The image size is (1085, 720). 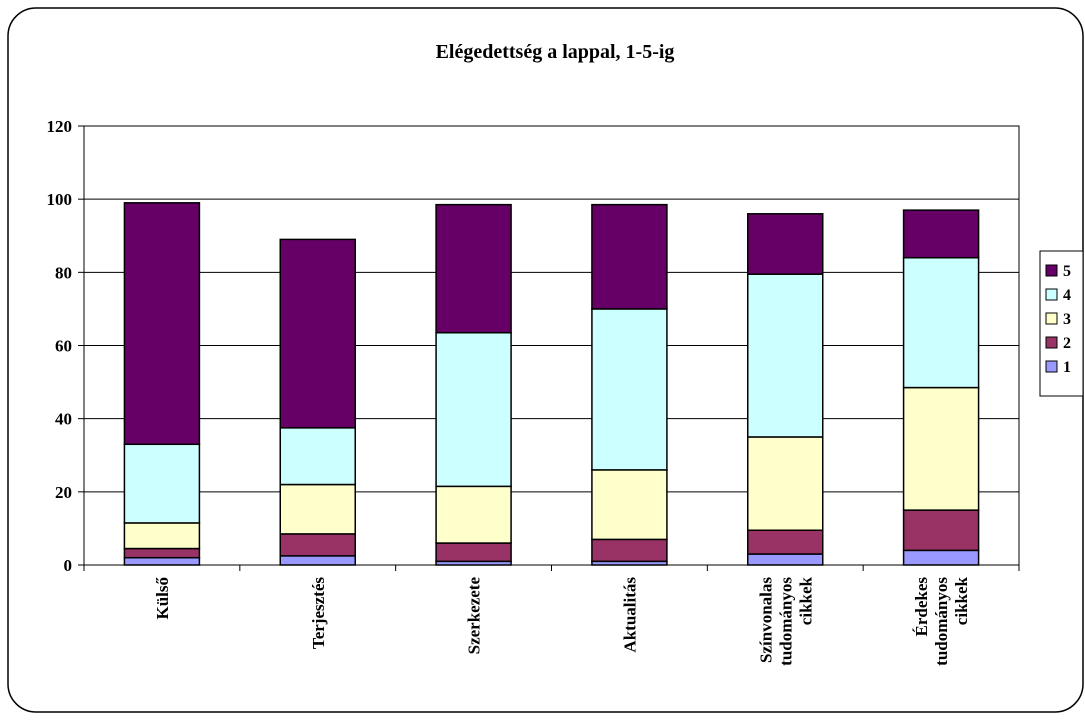 I want to click on x-tick-label: Külső, so click(x=162, y=598).